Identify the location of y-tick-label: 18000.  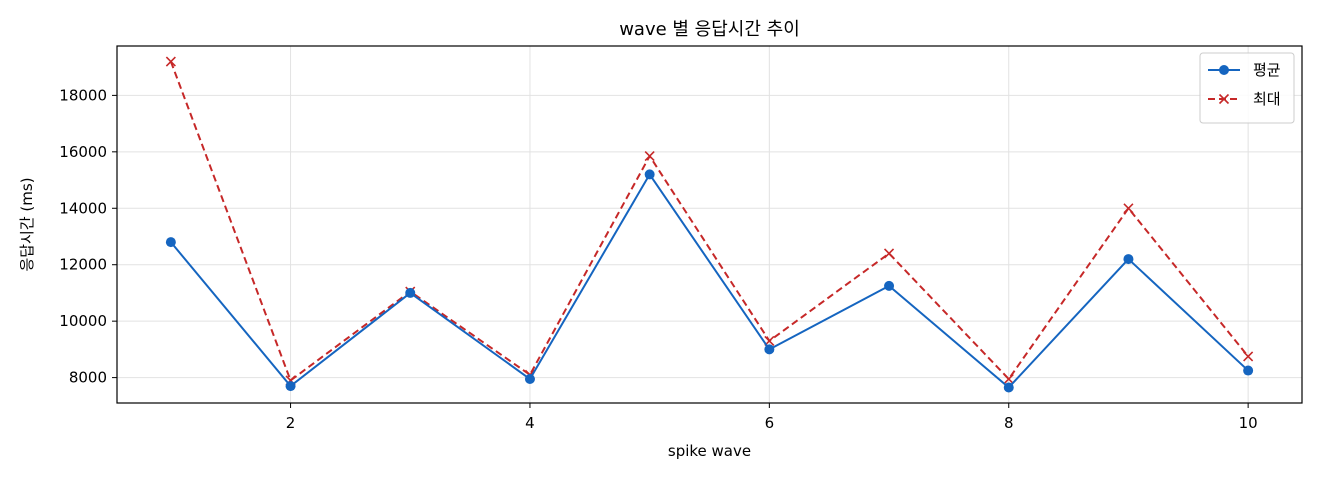
(83, 95).